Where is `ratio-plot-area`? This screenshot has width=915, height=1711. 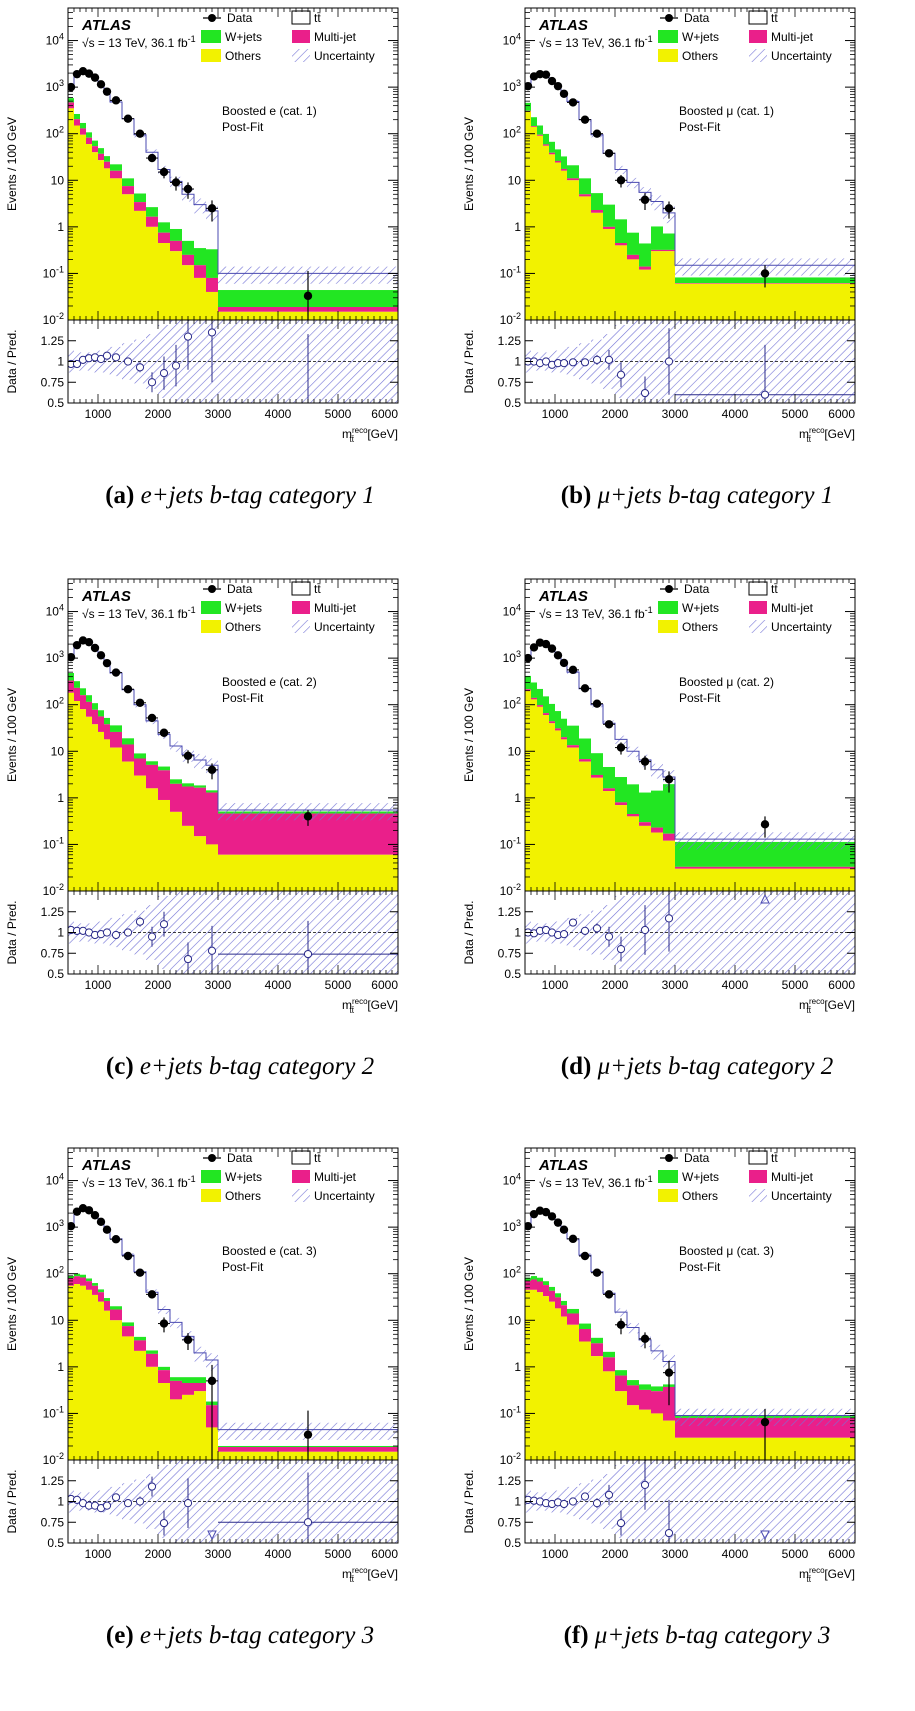
ratio-plot-area is located at coordinates (233, 932).